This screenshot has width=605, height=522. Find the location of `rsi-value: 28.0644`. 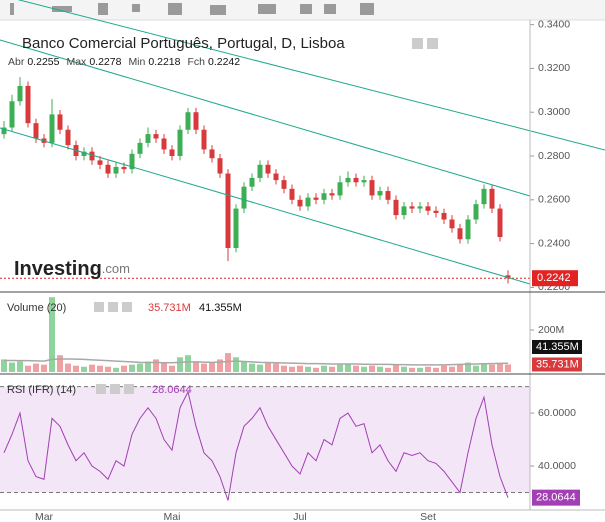

rsi-value: 28.0644 is located at coordinates (172, 390).